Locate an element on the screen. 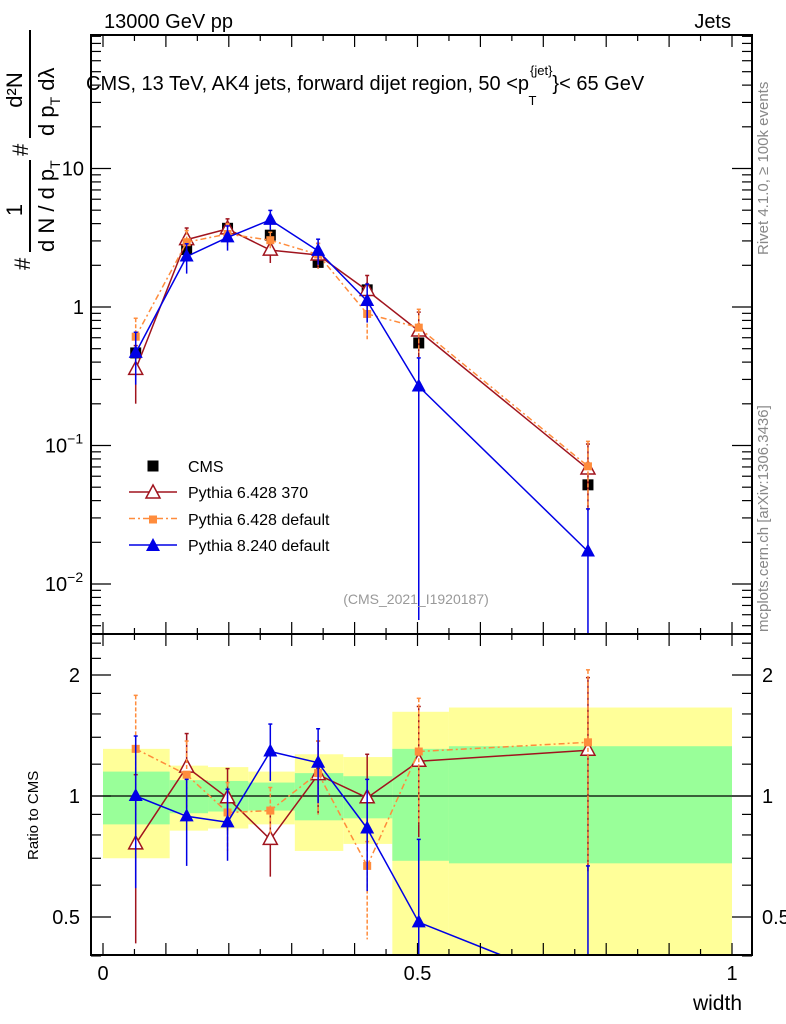  x-tick-label: 0.5 is located at coordinates (418, 974).